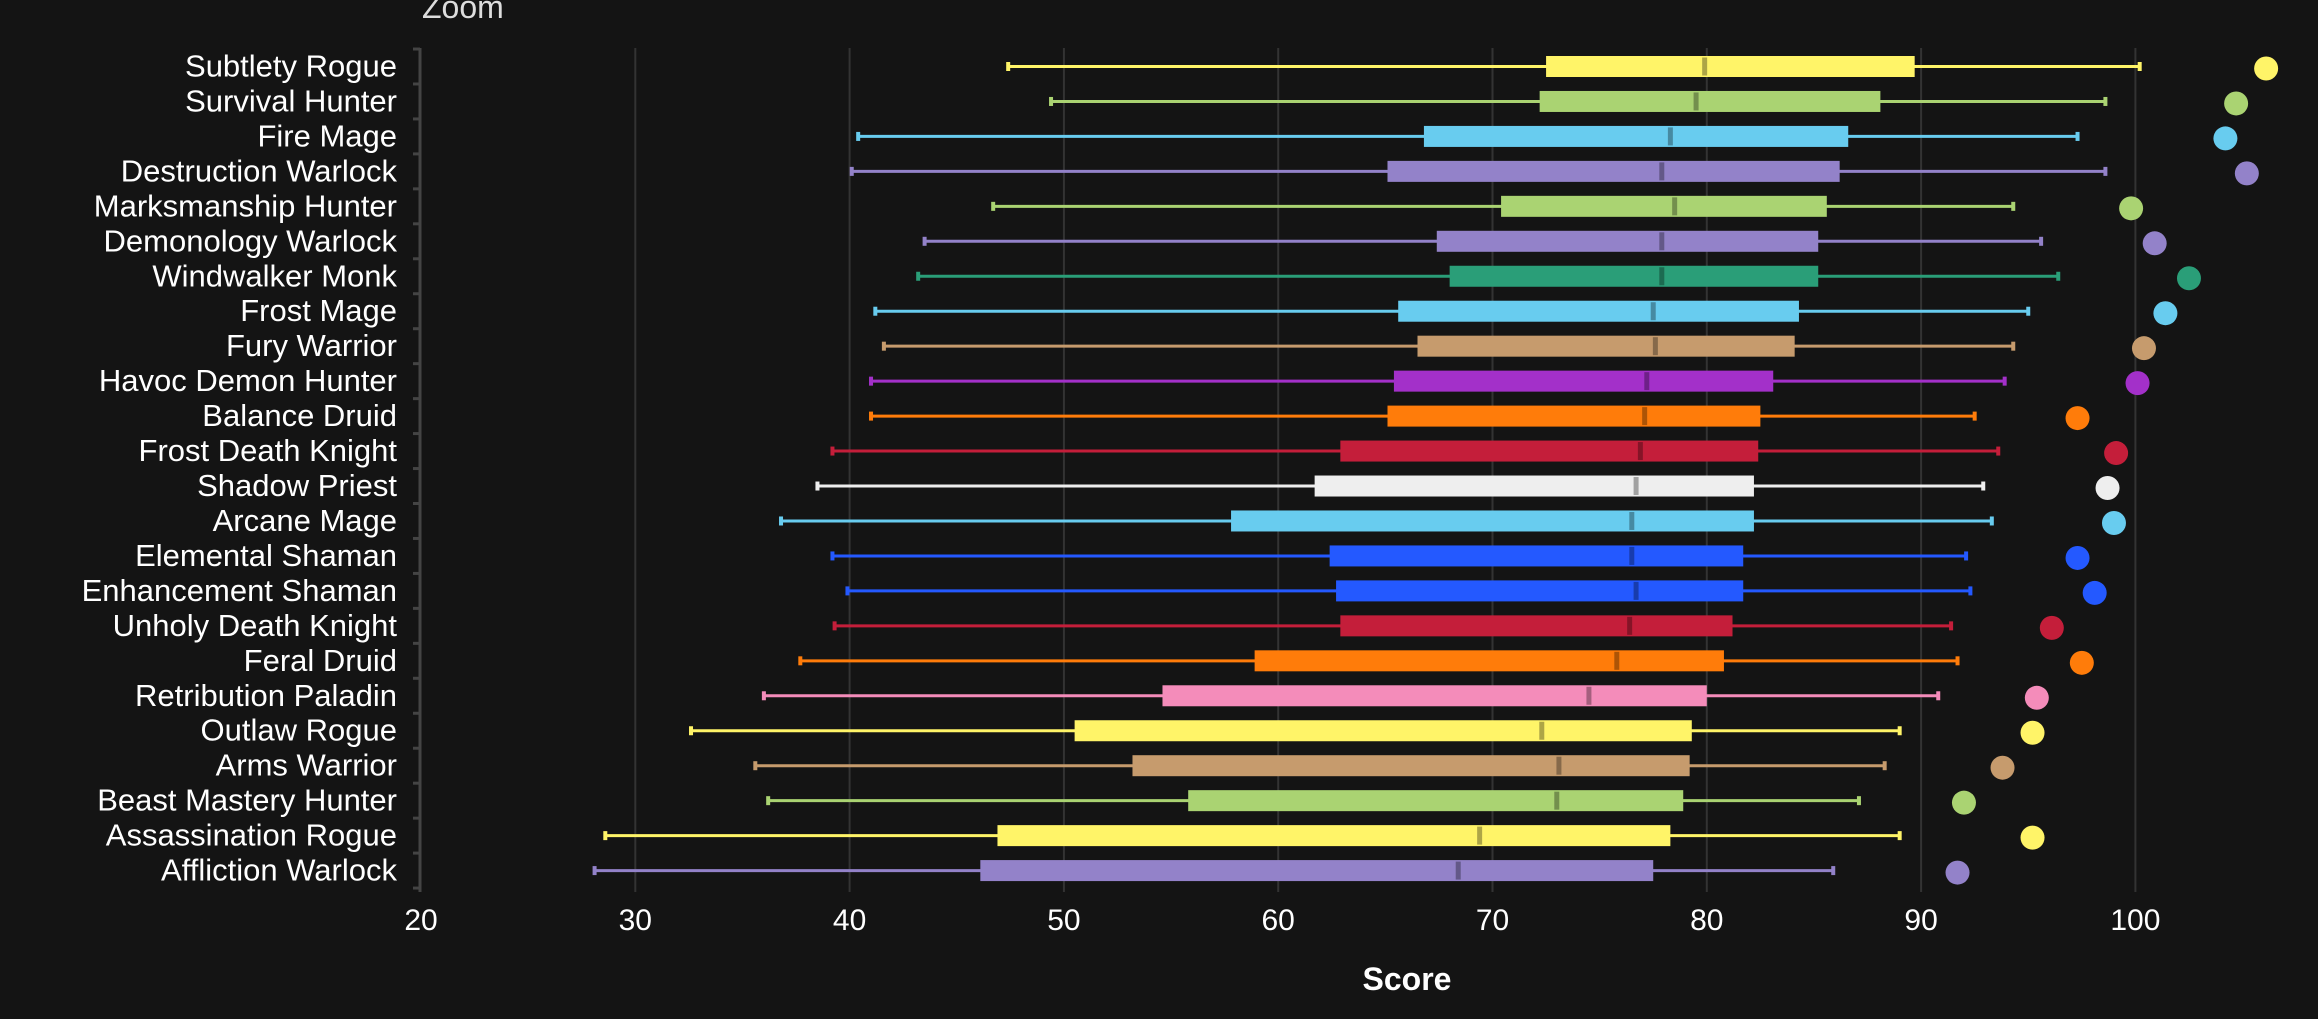 Image resolution: width=2318 pixels, height=1019 pixels. I want to click on y-tick-label: Windwalker Monk, so click(274, 275).